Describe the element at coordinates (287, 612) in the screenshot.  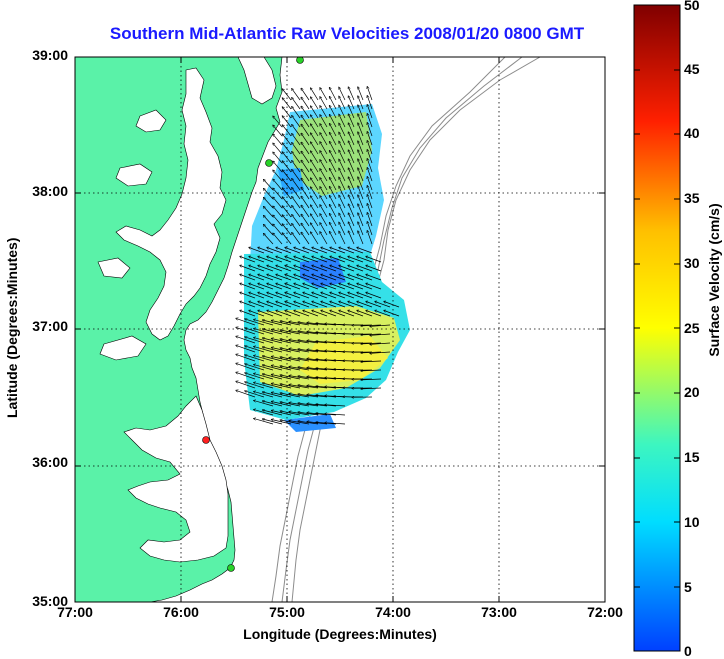
I see `x-tick-label: 75:00` at that location.